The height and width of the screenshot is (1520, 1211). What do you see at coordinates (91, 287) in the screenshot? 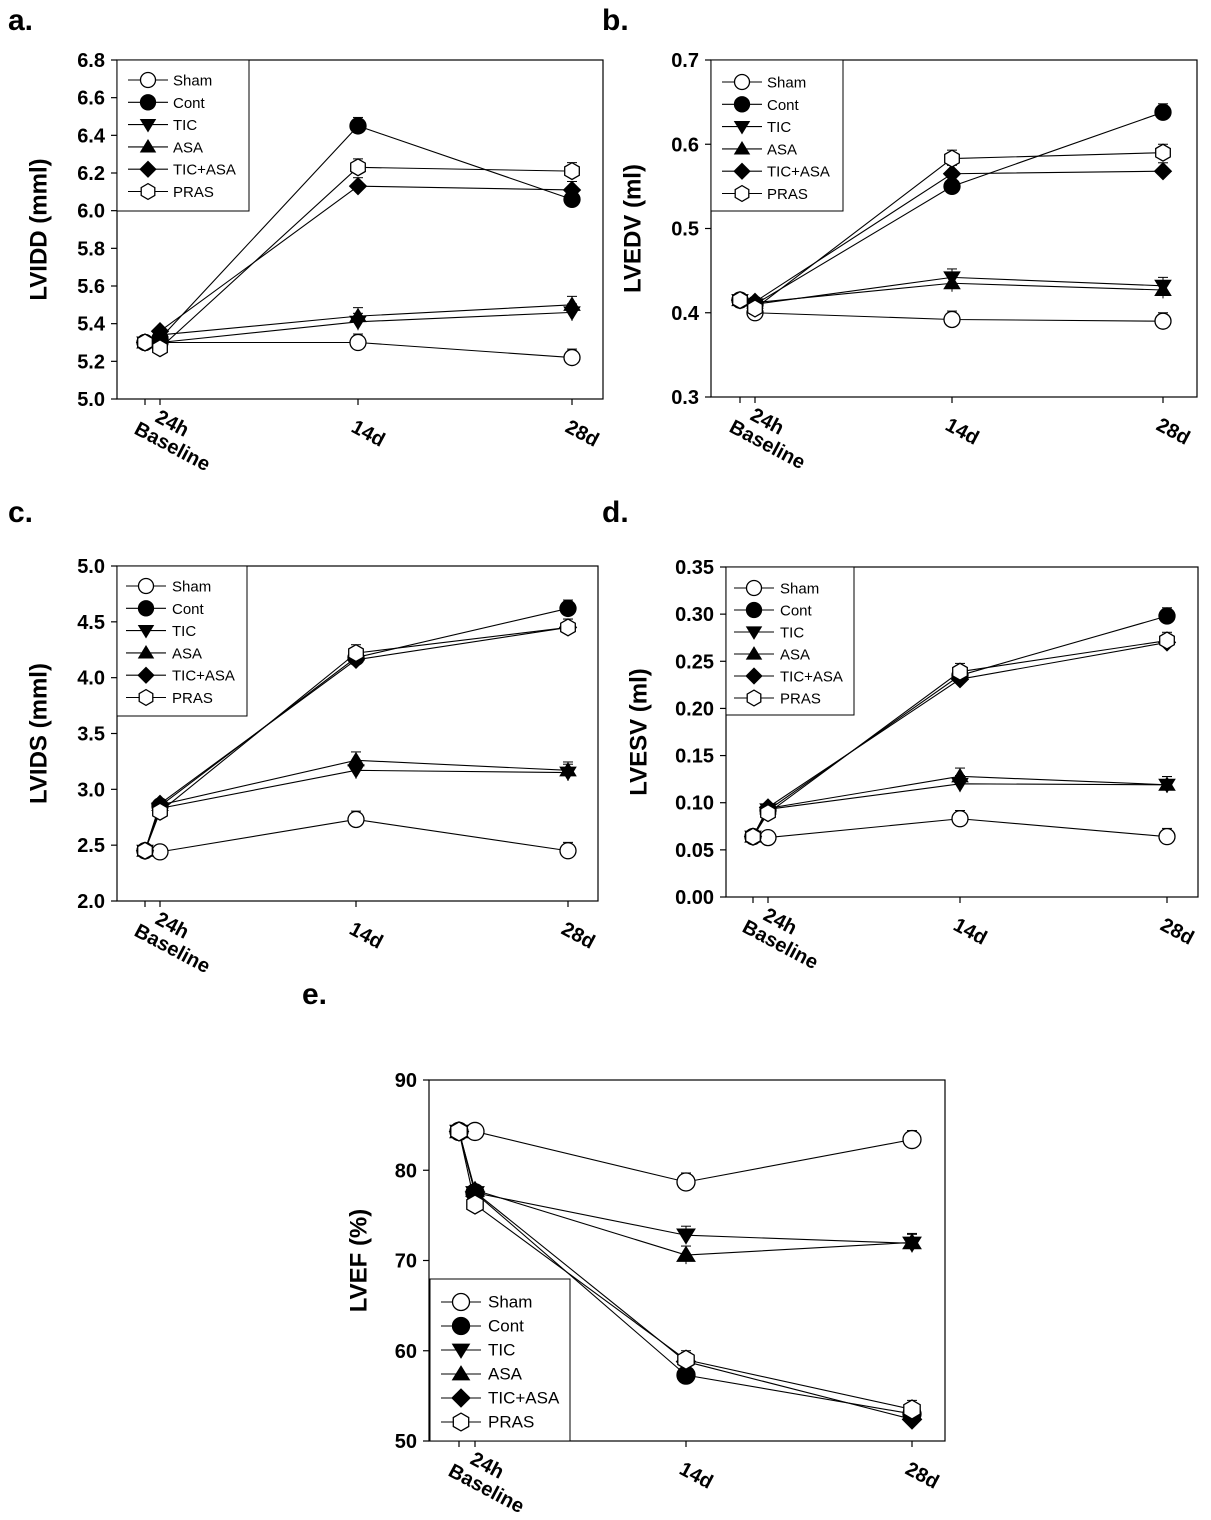
I see `y-tick-label: 5.6` at bounding box center [91, 287].